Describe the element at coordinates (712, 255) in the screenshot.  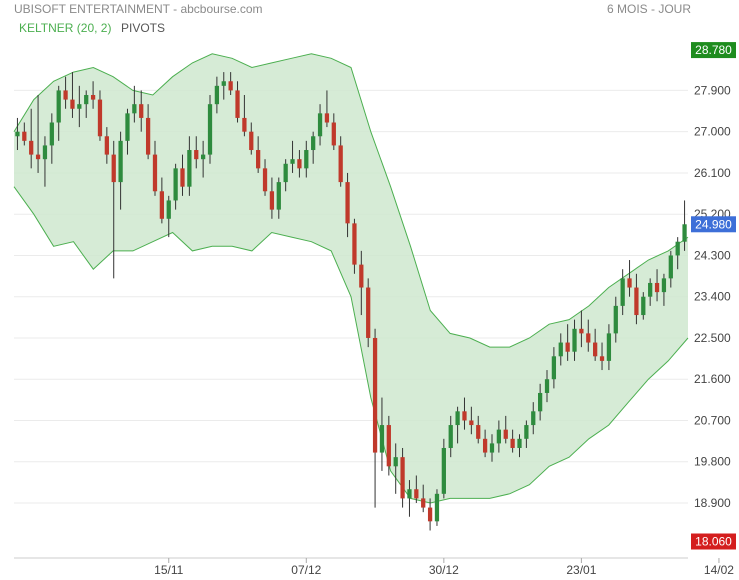
I see `y-tick-label: 24.300` at that location.